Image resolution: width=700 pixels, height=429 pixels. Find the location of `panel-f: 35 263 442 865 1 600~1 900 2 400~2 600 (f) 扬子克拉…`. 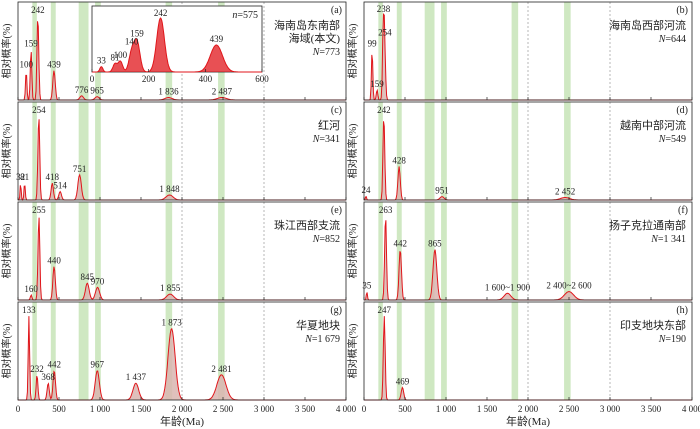

panel-f: 35 263 442 865 1 600~1 900 2 400~2 600 (f) 扬子克拉… is located at coordinates (519, 251).